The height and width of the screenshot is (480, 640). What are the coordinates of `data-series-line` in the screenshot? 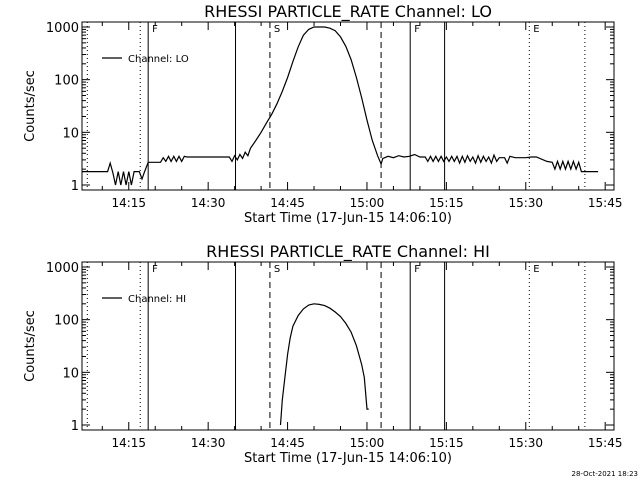 It's located at (324, 364).